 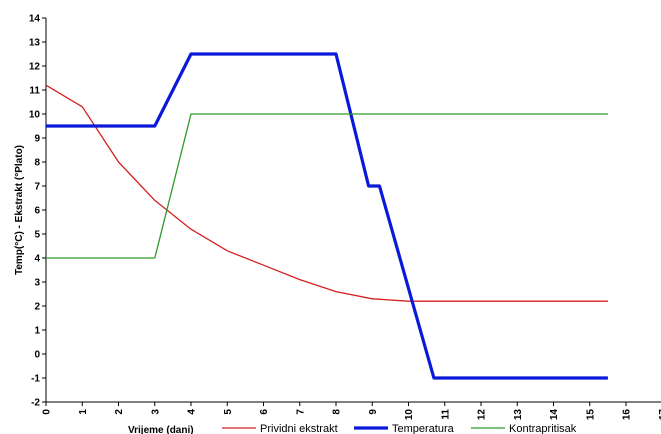 I want to click on legend-label: Prividni ekstrakt, so click(x=299, y=428).